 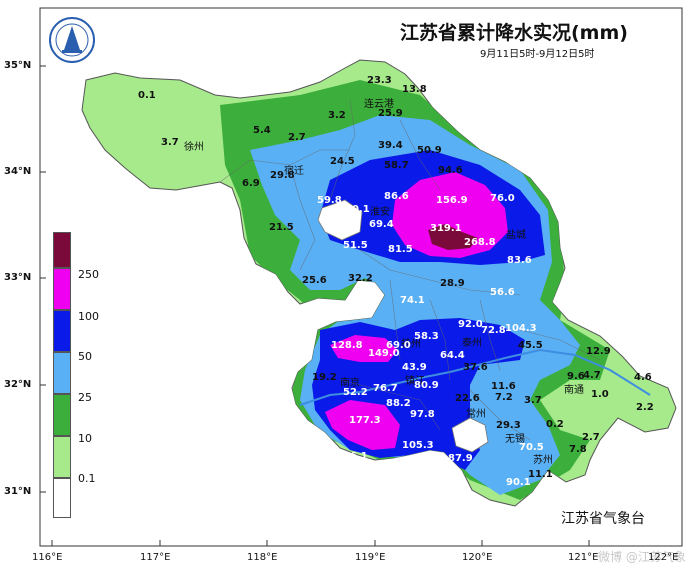 What do you see at coordinates (398, 403) in the screenshot?
I see `station-value: 88.2` at bounding box center [398, 403].